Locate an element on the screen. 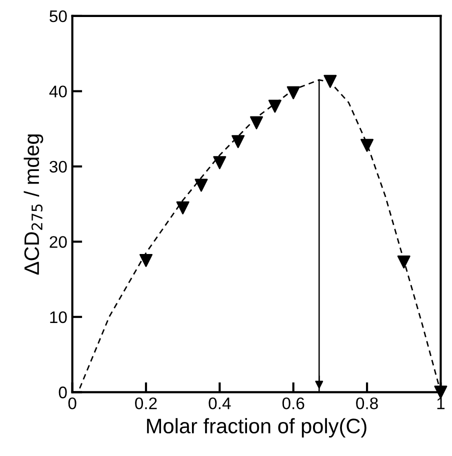 This screenshot has width=452, height=456. x-tick-label: 0.6 is located at coordinates (293, 403).